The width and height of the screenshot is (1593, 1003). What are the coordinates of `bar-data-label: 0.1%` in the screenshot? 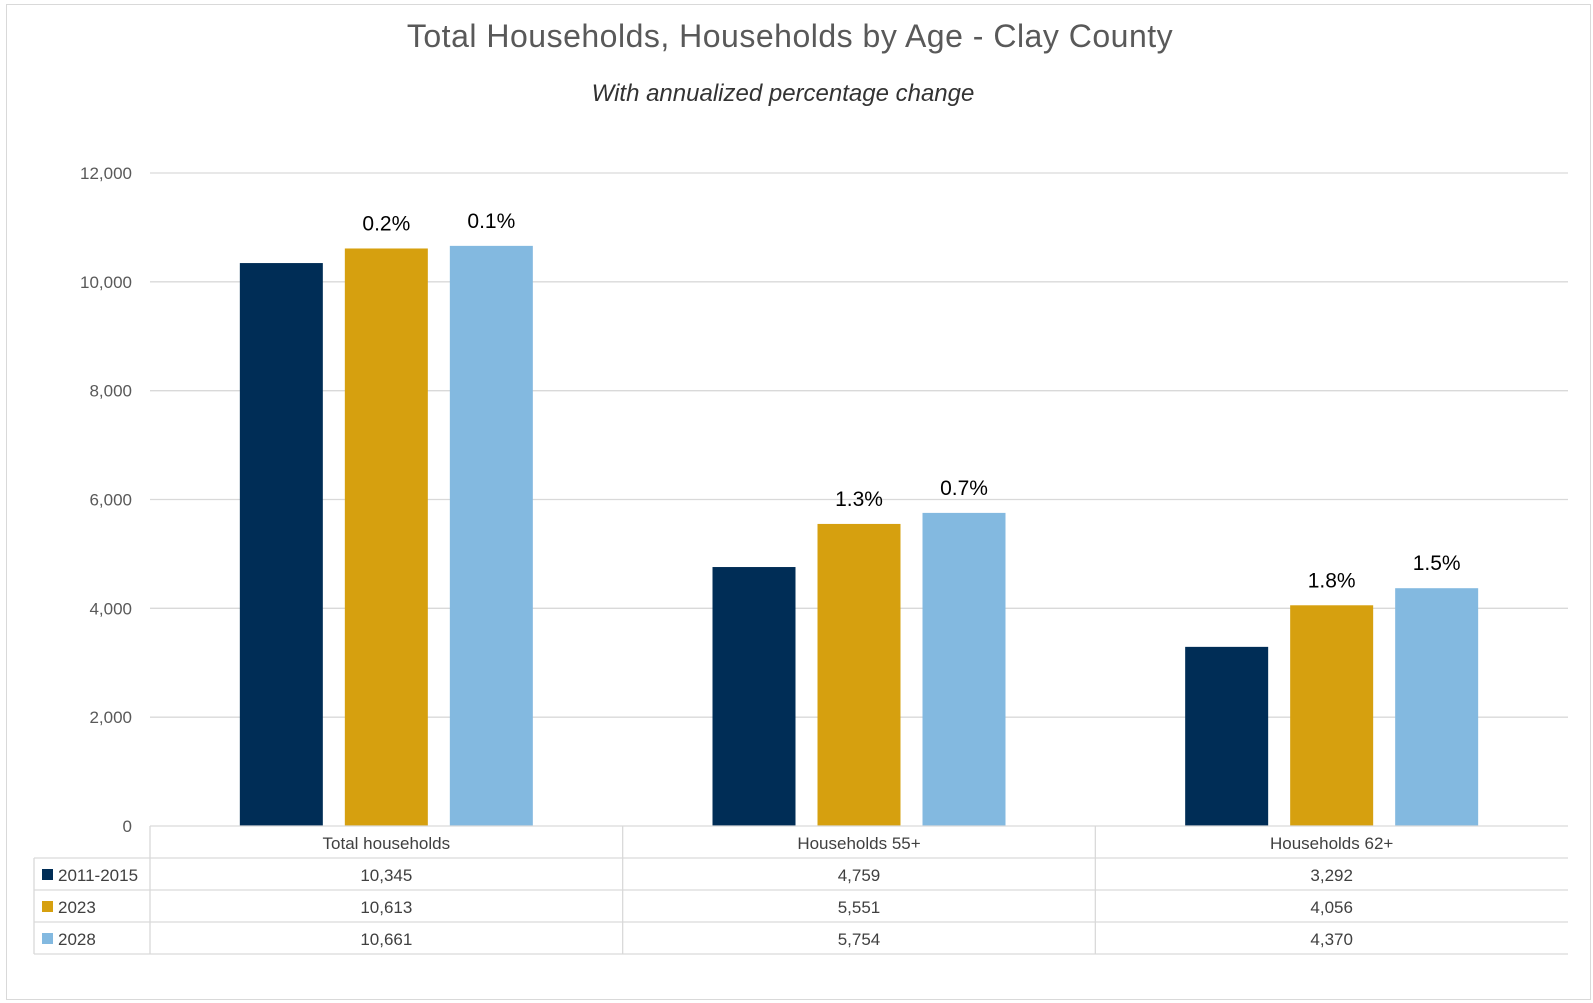 It's located at (491, 221).